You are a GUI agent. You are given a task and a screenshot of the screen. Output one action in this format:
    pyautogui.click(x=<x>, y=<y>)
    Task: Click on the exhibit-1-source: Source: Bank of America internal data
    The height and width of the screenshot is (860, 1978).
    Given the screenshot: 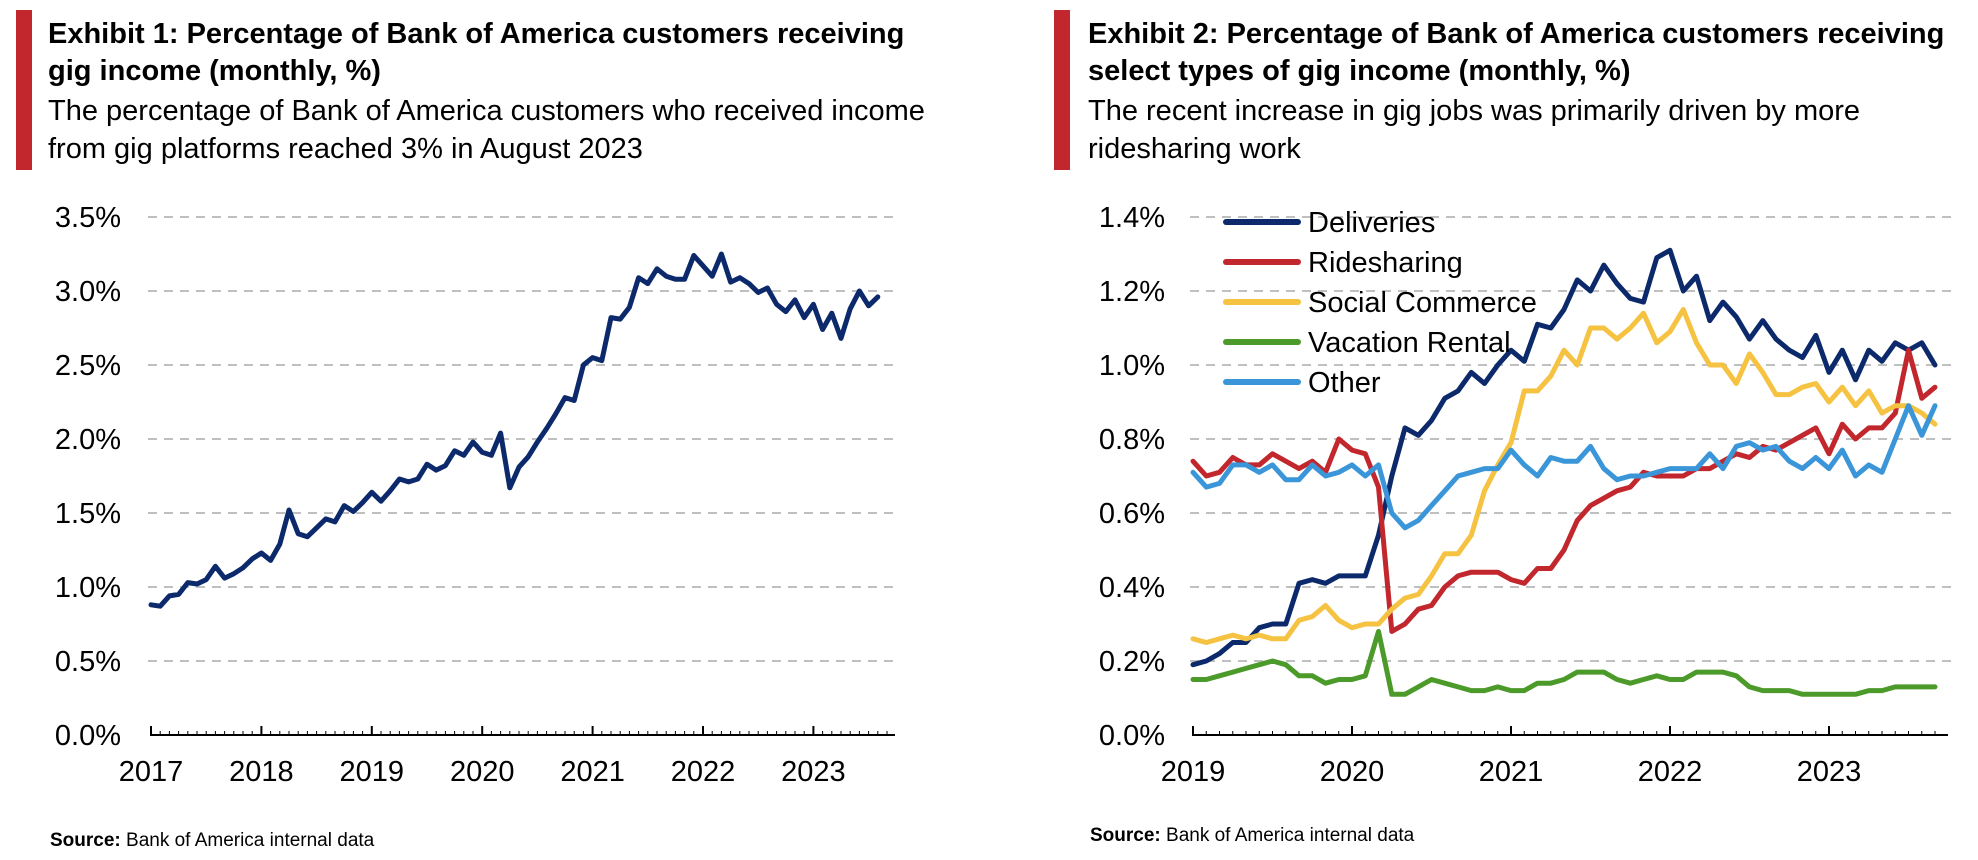 What is the action you would take?
    pyautogui.click(x=212, y=841)
    